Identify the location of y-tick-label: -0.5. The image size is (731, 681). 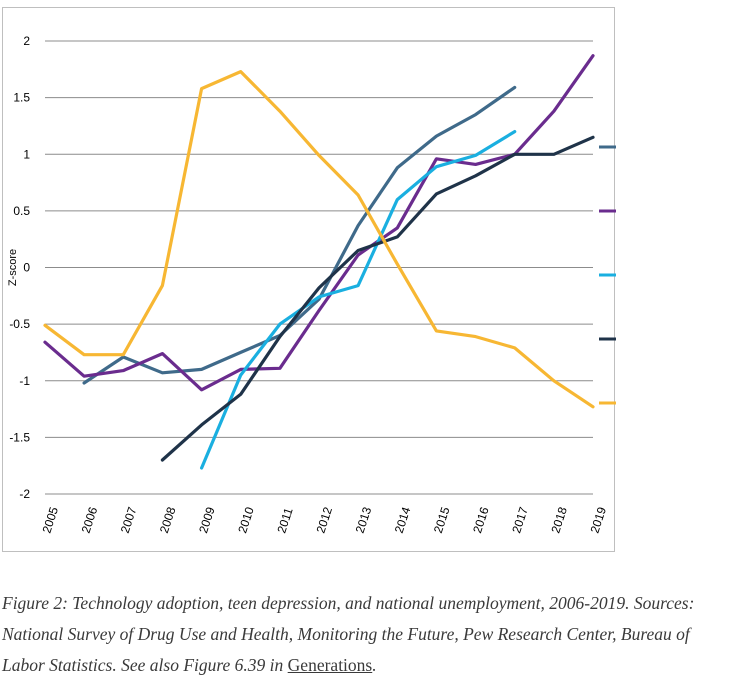
(19, 324).